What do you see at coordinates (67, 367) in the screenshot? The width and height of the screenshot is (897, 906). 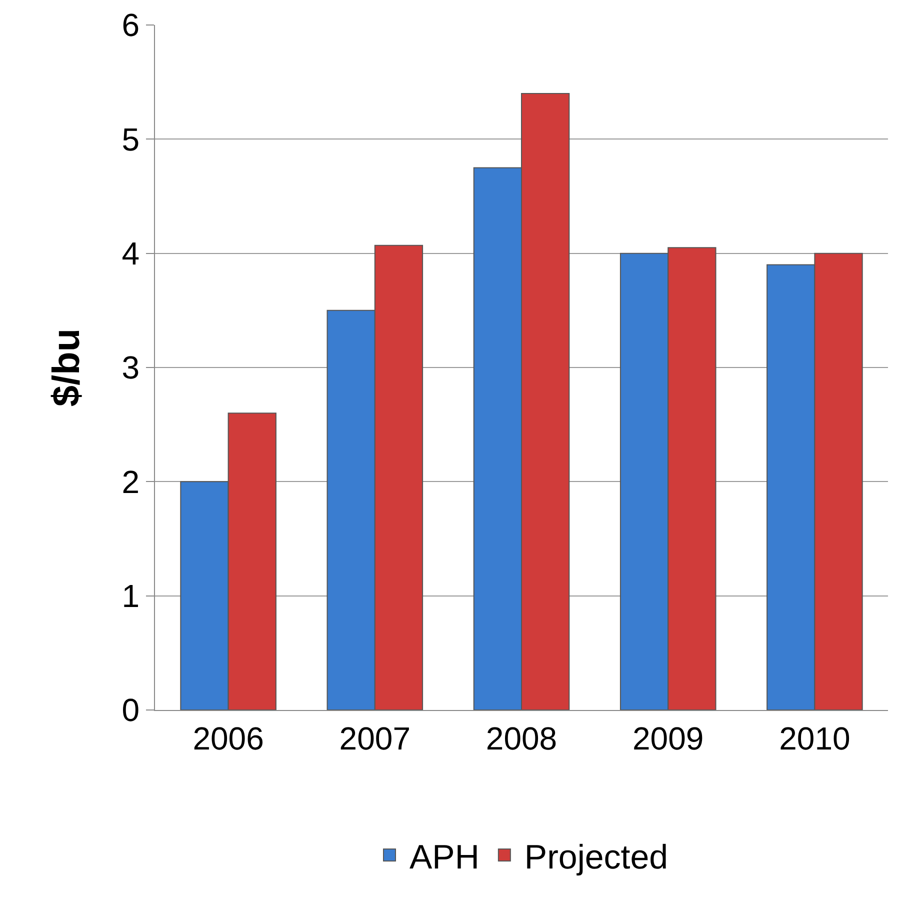 I see `y-axis-title: $/bu` at bounding box center [67, 367].